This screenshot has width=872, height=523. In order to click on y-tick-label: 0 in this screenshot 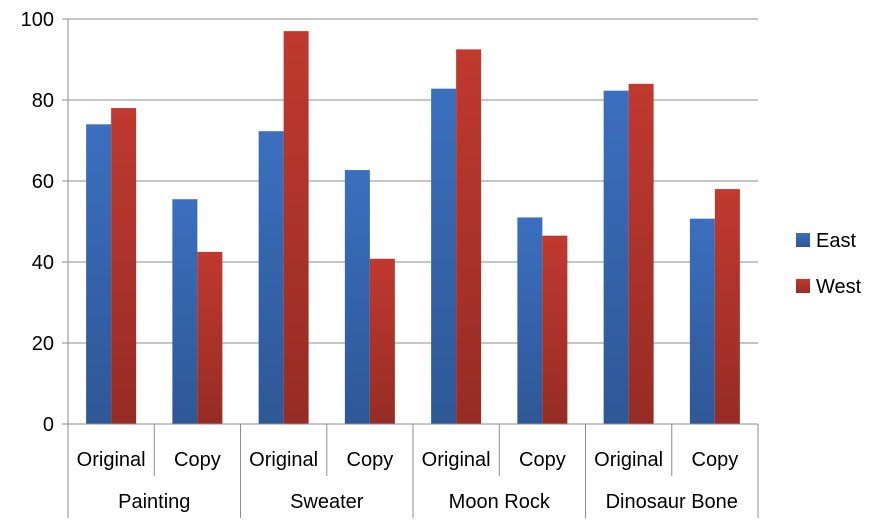, I will do `click(48, 425)`.